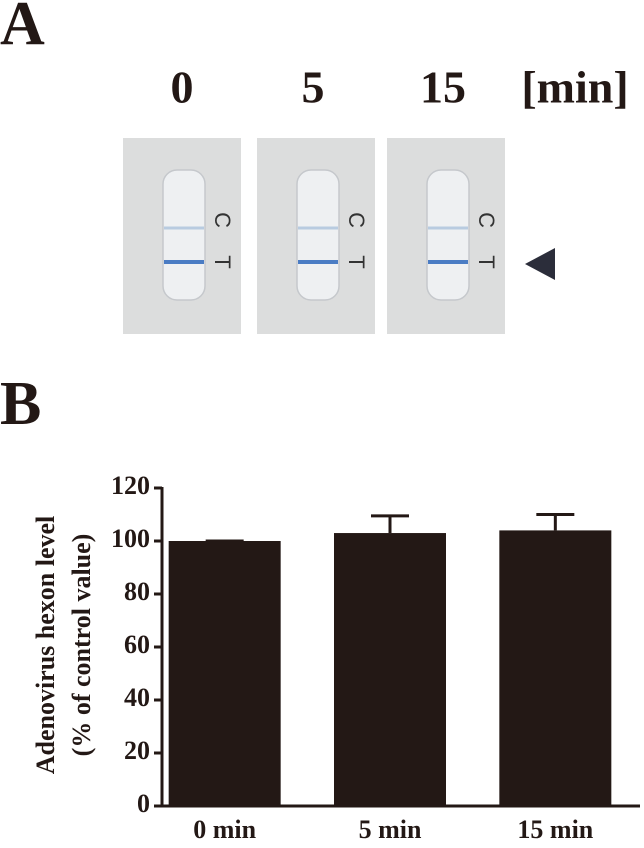 This screenshot has height=848, width=644. What do you see at coordinates (555, 829) in the screenshot?
I see `x-tick-label: 15 min` at bounding box center [555, 829].